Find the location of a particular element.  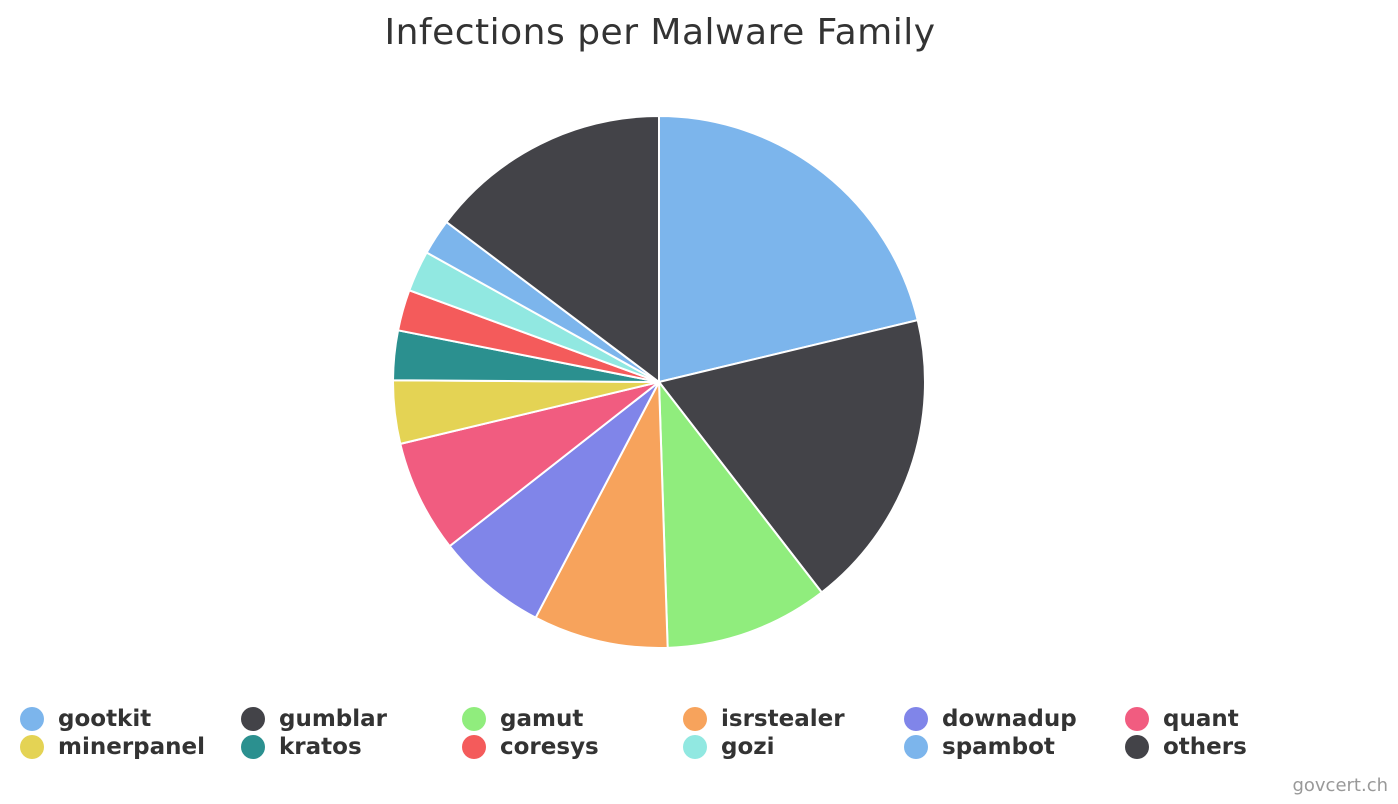

legend-item-gamut: gamut is located at coordinates (572, 719).